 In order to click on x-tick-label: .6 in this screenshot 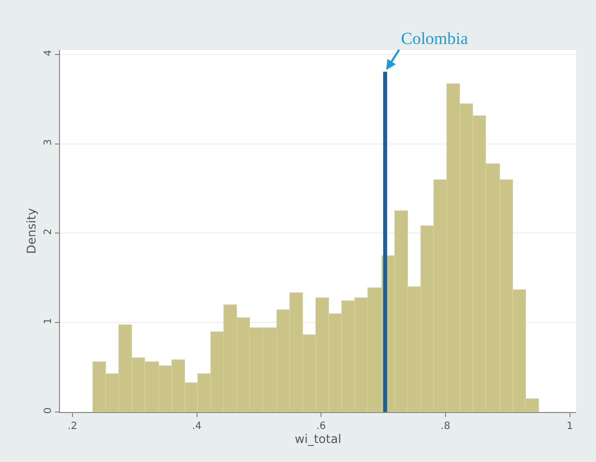, I will do `click(321, 426)`.